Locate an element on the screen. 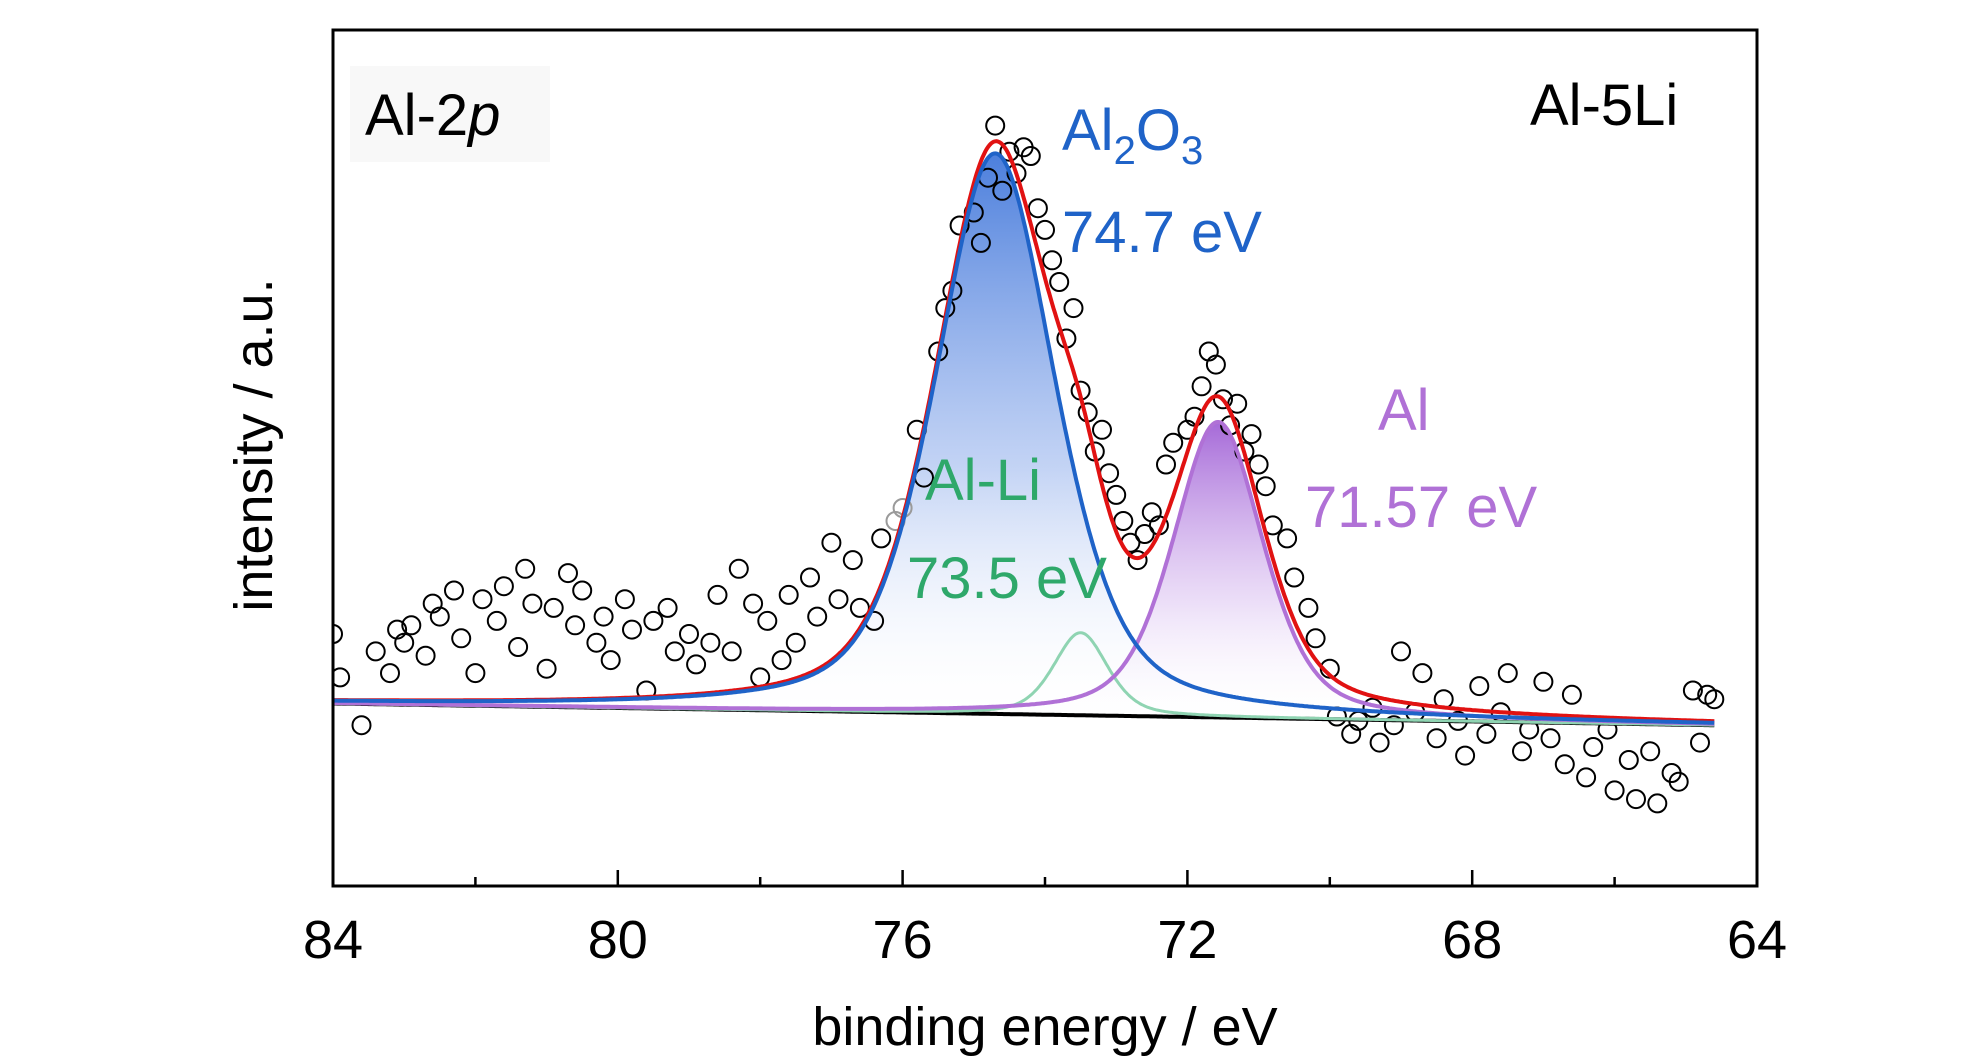 This screenshot has height=1063, width=1984. al2o3-formula: Al2O3 is located at coordinates (1132, 135).